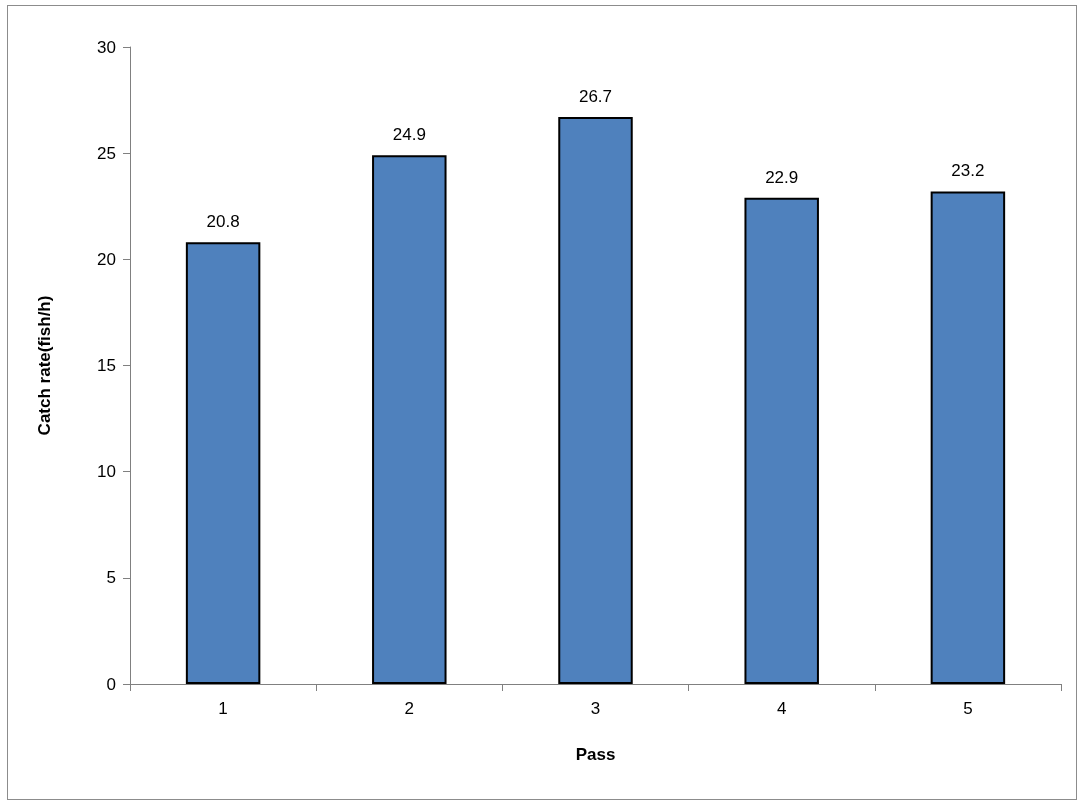 This screenshot has width=1080, height=803. What do you see at coordinates (595, 97) in the screenshot?
I see `data-label: 26.7` at bounding box center [595, 97].